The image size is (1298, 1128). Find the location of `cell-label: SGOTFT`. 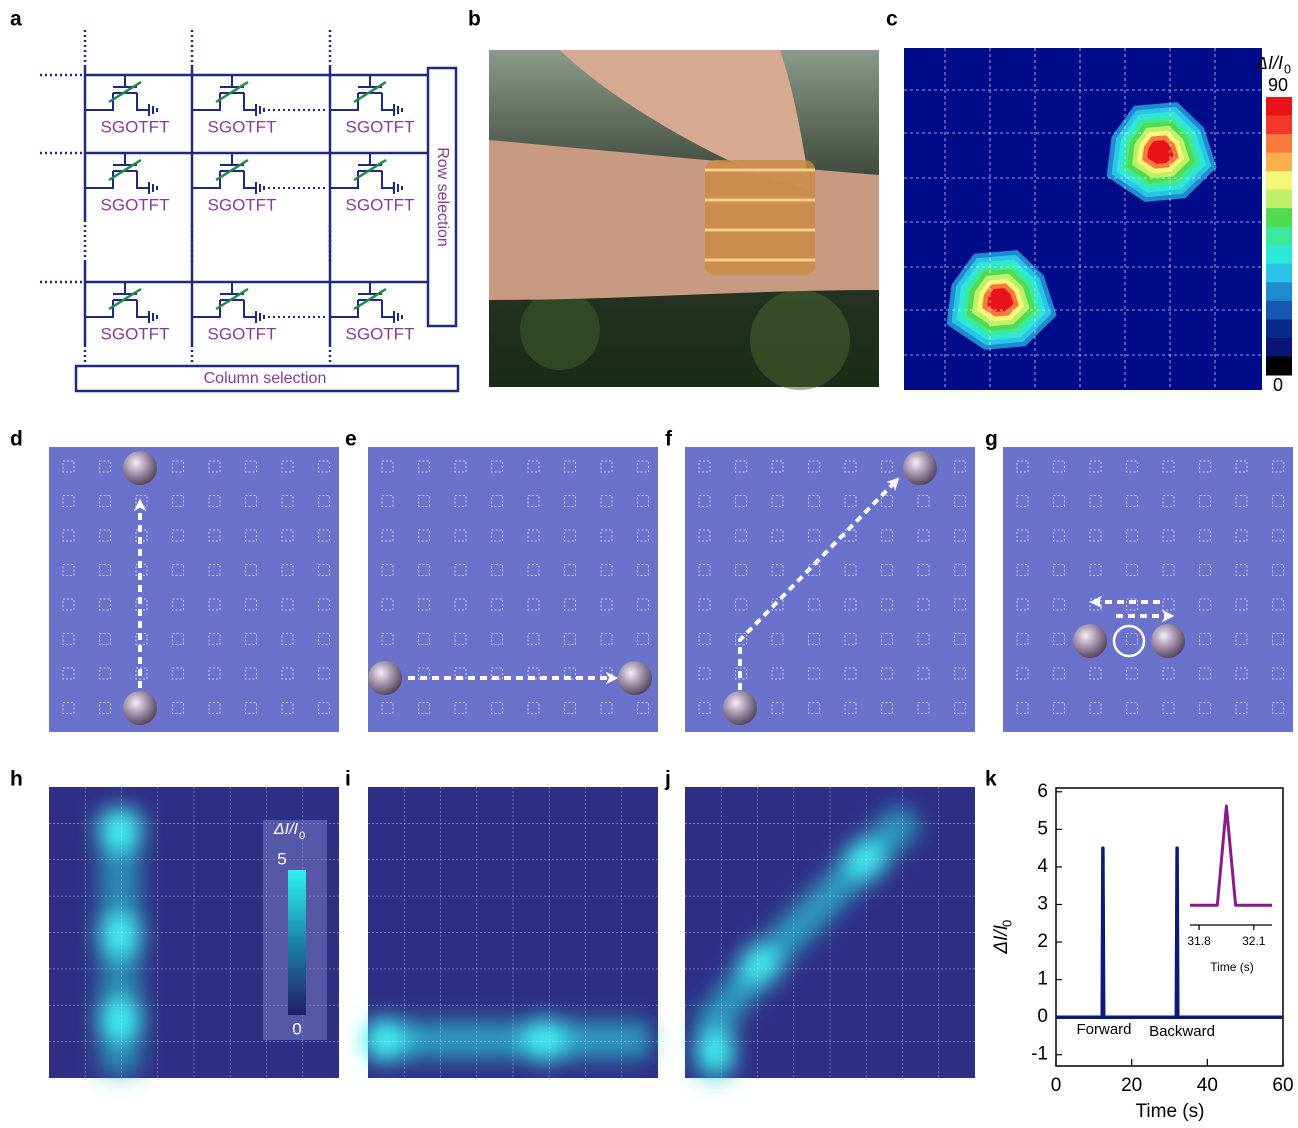

cell-label: SGOTFT is located at coordinates (242, 204).